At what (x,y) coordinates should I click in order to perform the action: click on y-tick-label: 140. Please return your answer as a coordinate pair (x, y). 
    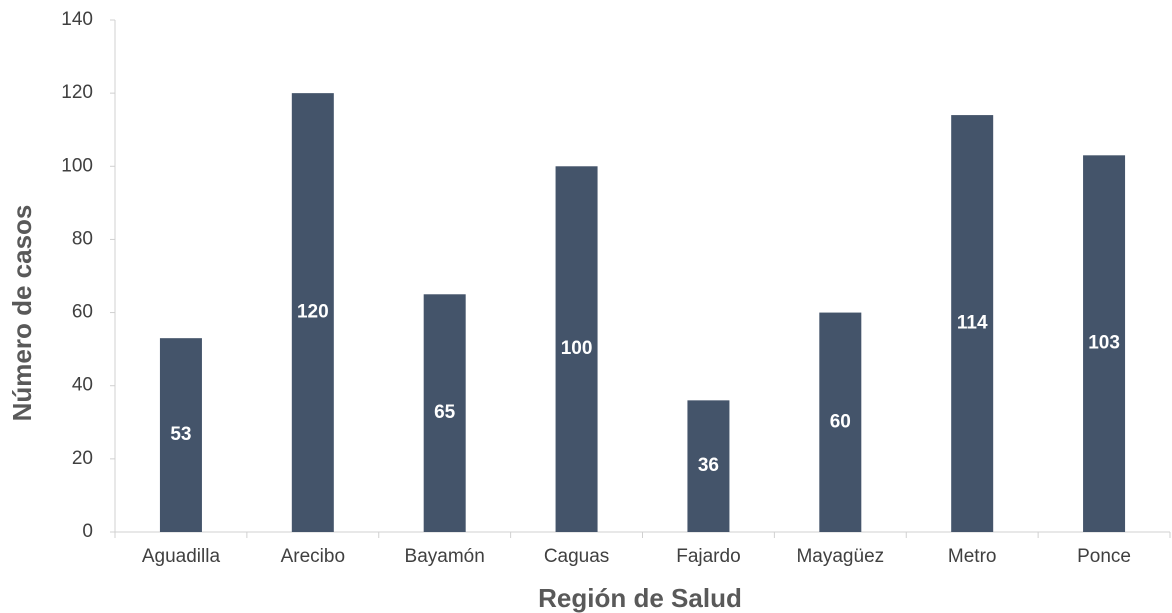
    Looking at the image, I should click on (77, 19).